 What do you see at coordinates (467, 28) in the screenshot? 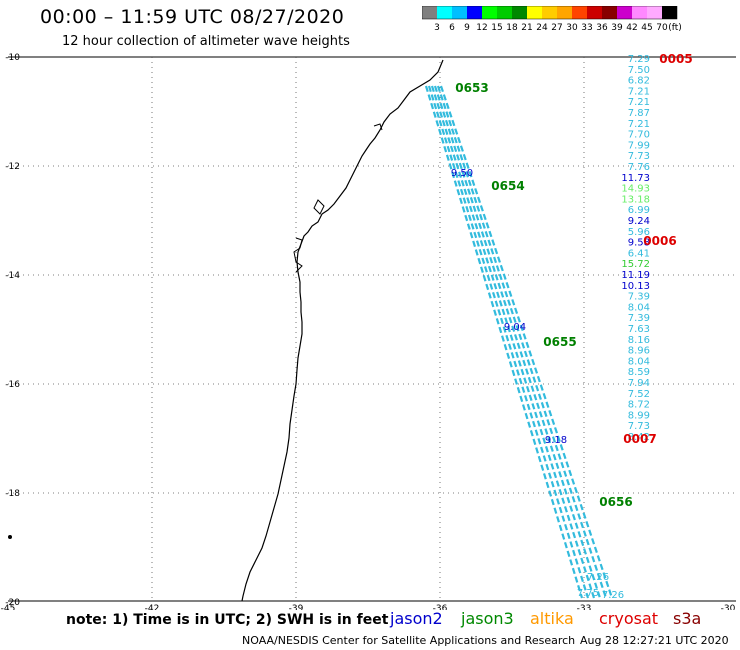
I see `color-tick-label: 9` at bounding box center [467, 28].